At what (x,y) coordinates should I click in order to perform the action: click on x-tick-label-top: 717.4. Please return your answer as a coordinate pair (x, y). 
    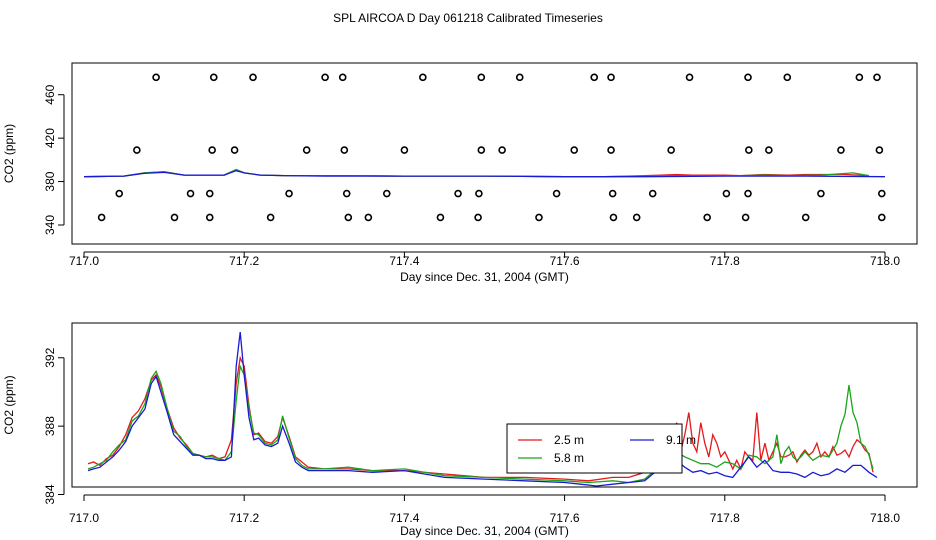
    Looking at the image, I should click on (404, 261).